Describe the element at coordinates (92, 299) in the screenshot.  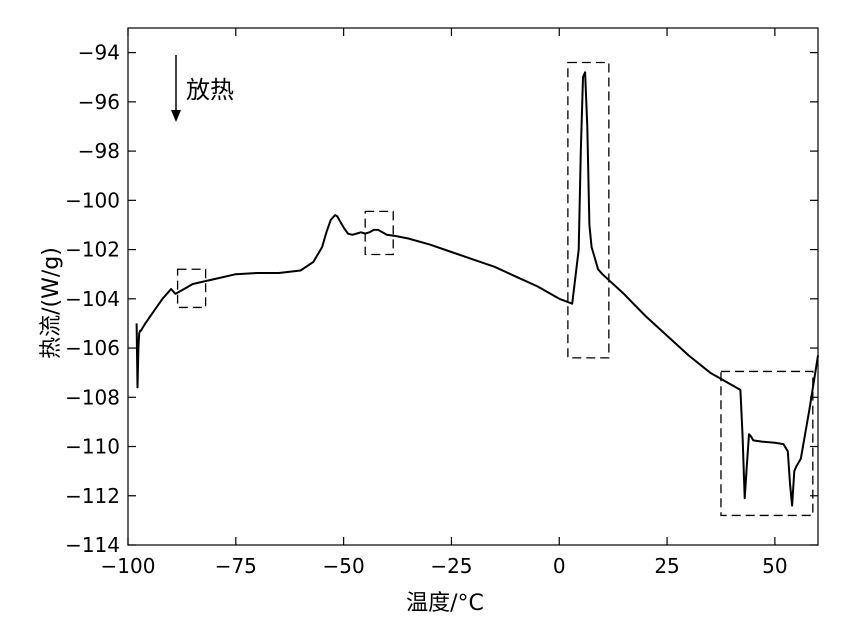
I see `y-tick-label: −104` at that location.